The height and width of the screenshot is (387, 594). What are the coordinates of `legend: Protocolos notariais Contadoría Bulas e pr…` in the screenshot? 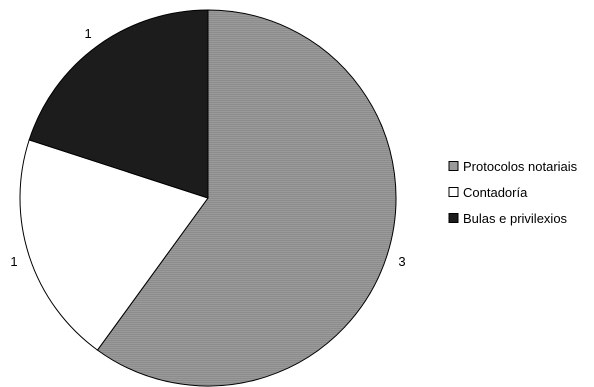 It's located at (513, 192).